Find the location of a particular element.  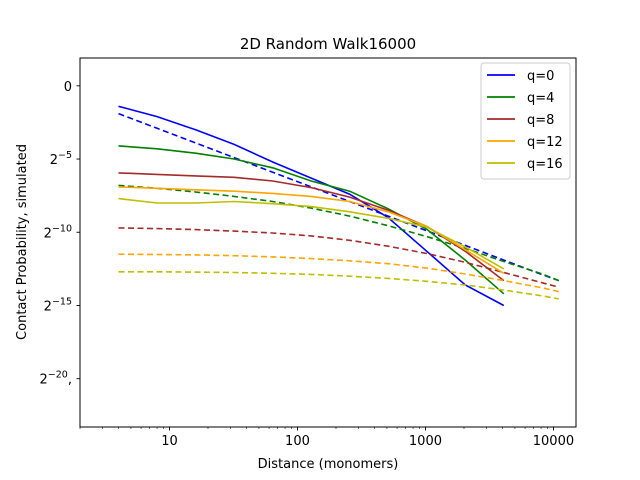

series-line-q8-dashed is located at coordinates (339, 257).